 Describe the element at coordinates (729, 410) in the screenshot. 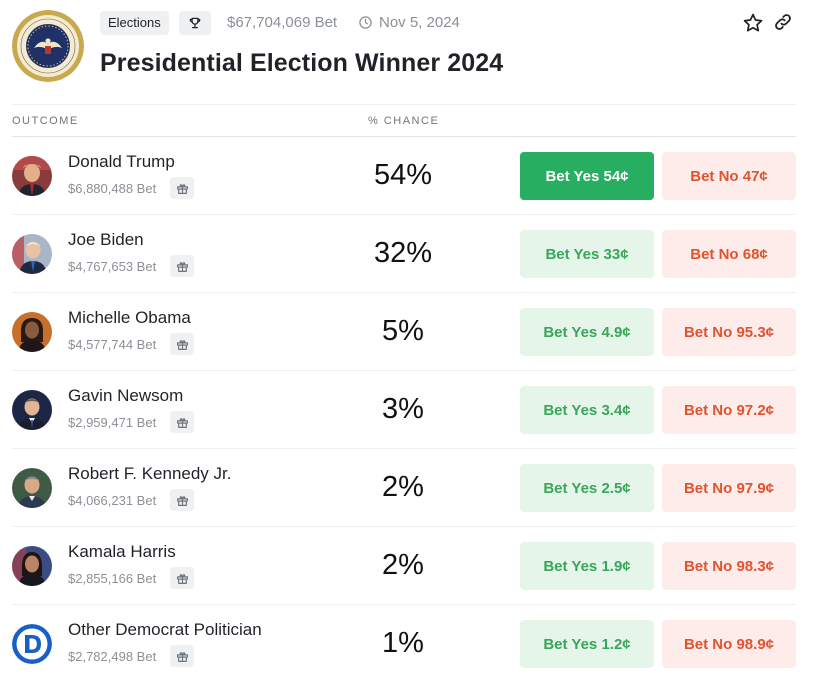

I see `bet-no-button: Bet No 97.2¢` at that location.